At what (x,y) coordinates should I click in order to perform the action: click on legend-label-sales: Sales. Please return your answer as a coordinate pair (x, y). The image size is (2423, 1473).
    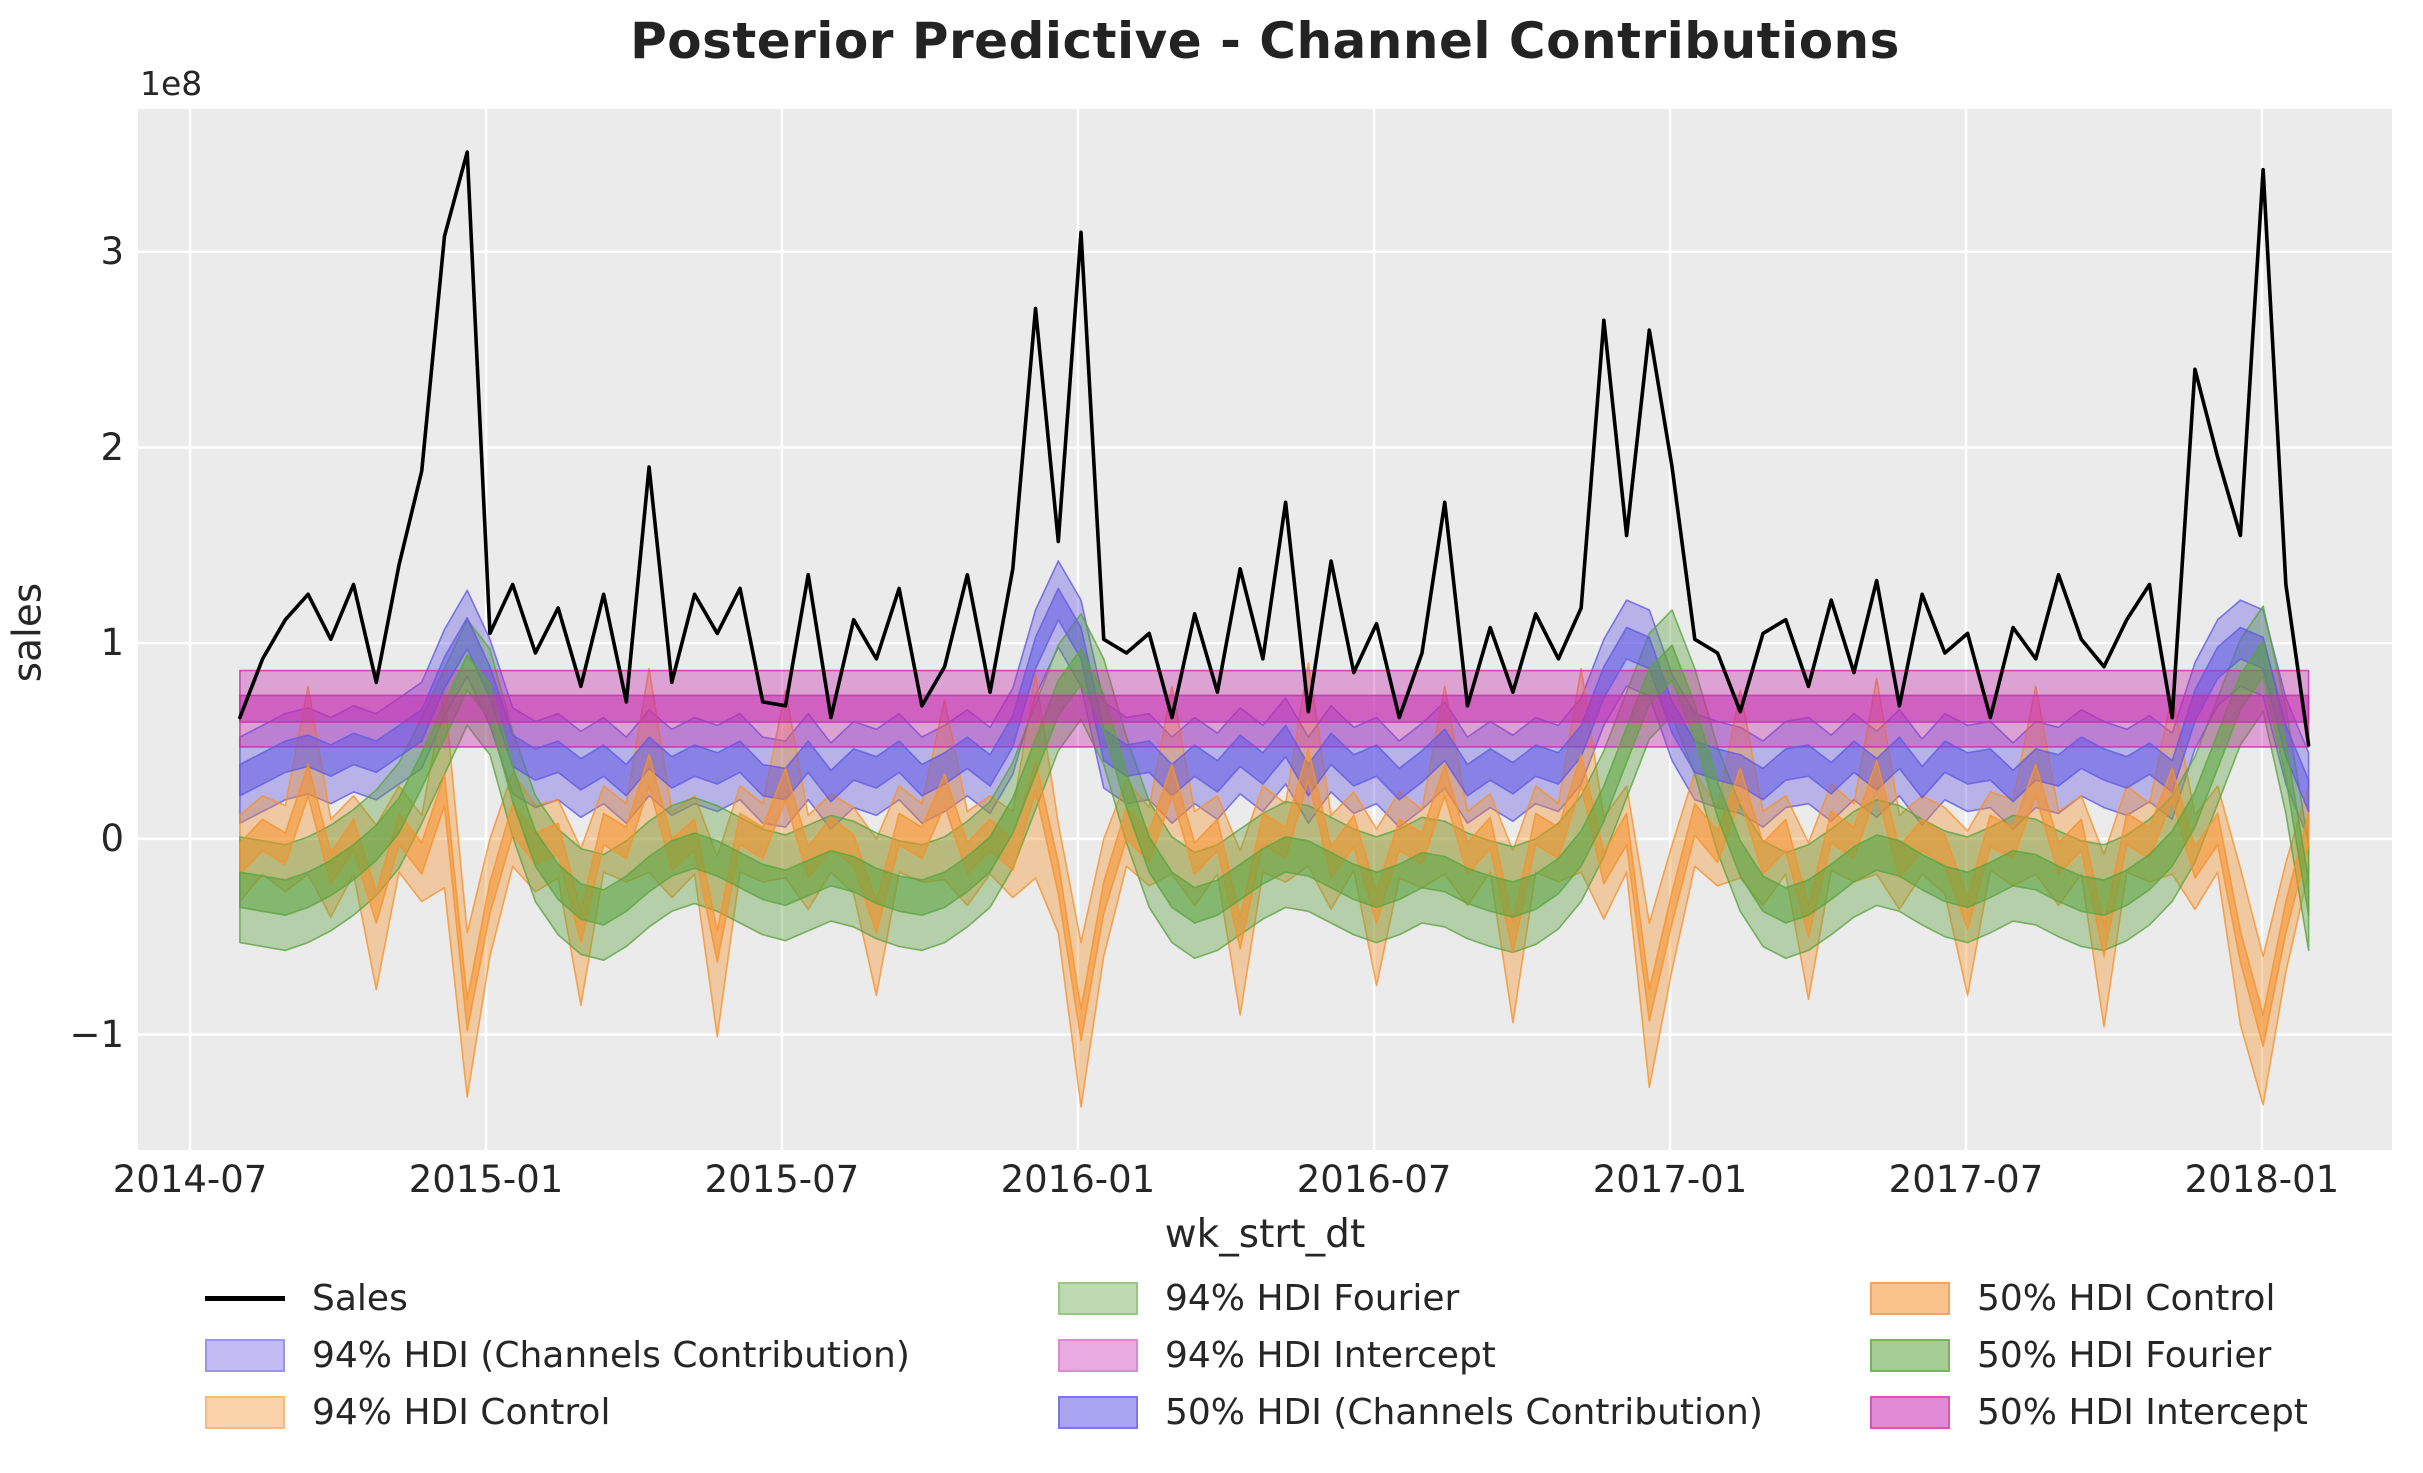
    Looking at the image, I should click on (360, 1298).